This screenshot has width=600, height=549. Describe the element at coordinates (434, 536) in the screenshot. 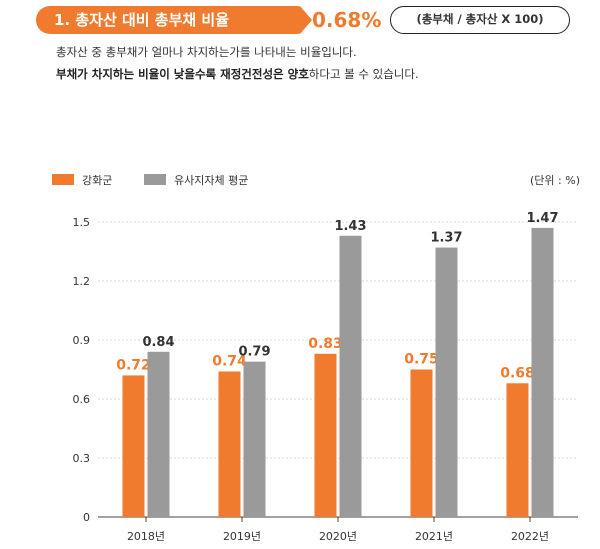

I see `x-tick-label: 2021년` at that location.